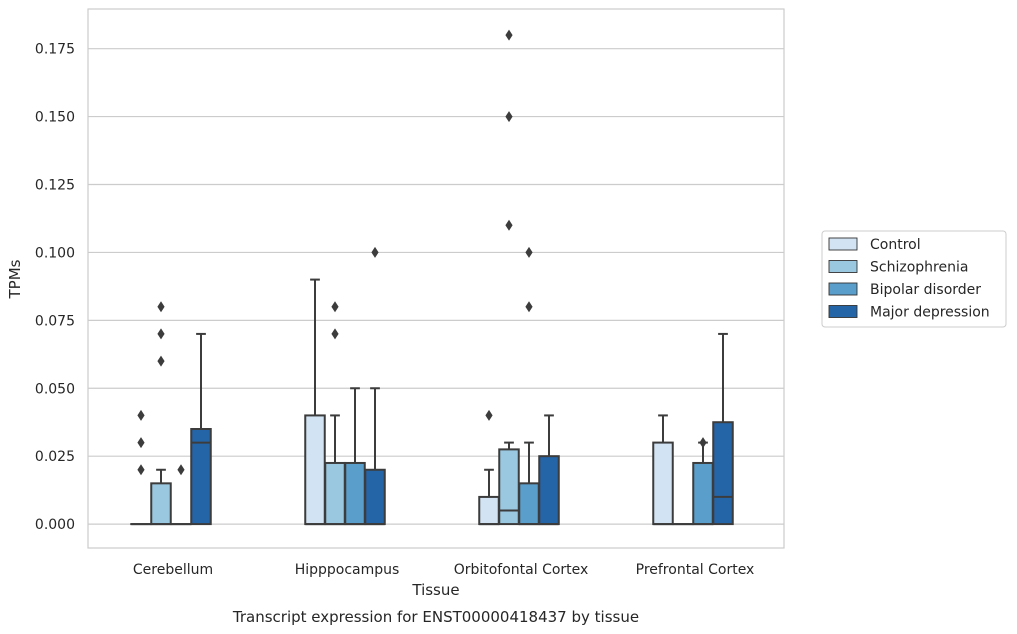  I want to click on y-tick-label: 0.025, so click(55, 457).